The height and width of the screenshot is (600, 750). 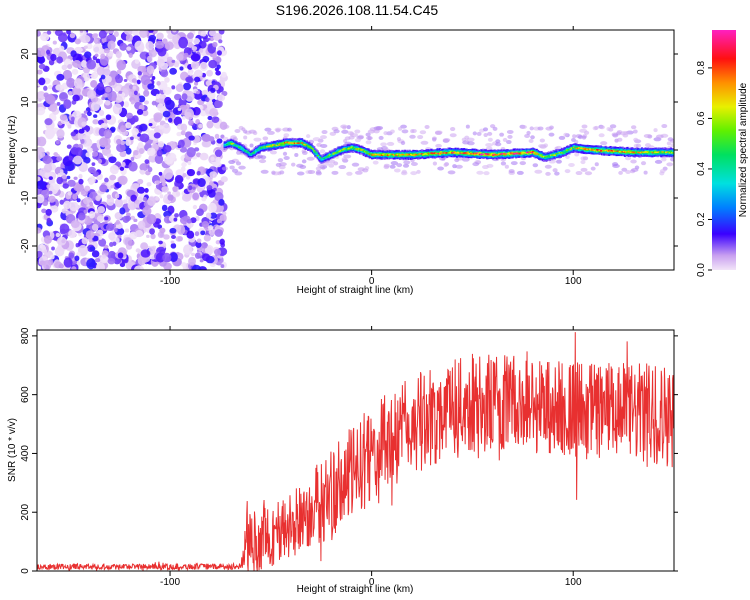 I want to click on y-tick-label: 800, so click(x=25, y=335).